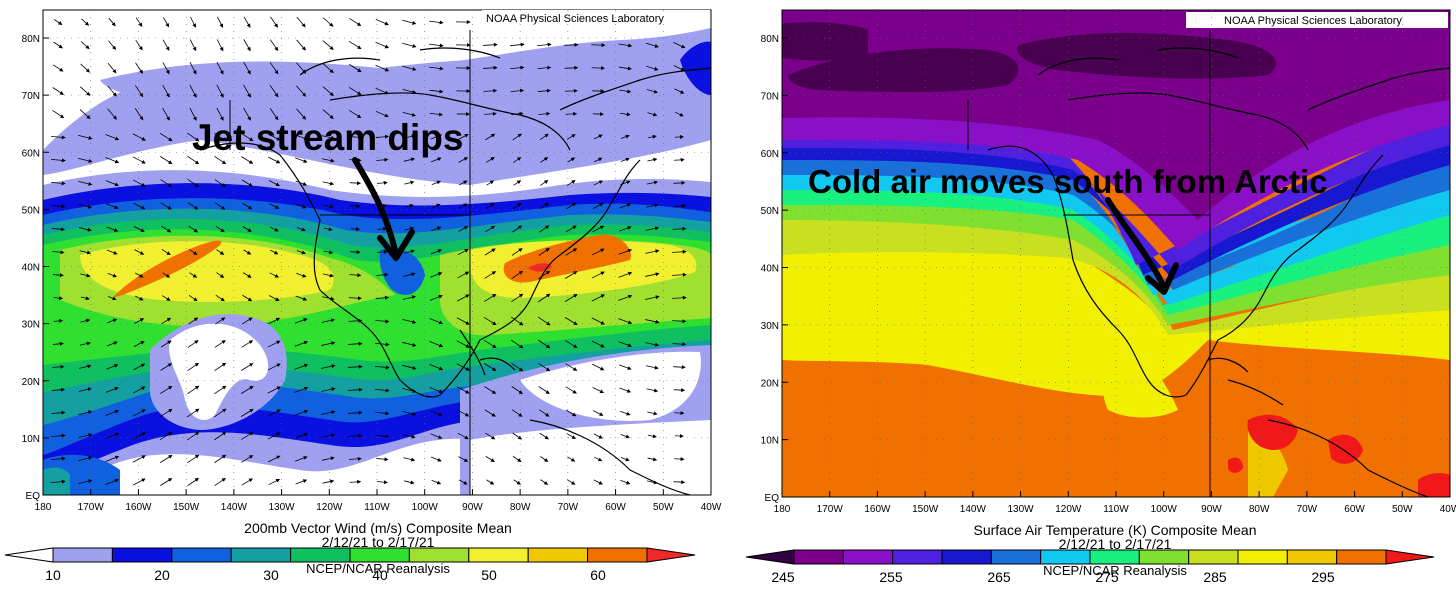 This screenshot has height=600, width=1456. Describe the element at coordinates (1215, 577) in the screenshot. I see `colorbar-tick: 285` at that location.